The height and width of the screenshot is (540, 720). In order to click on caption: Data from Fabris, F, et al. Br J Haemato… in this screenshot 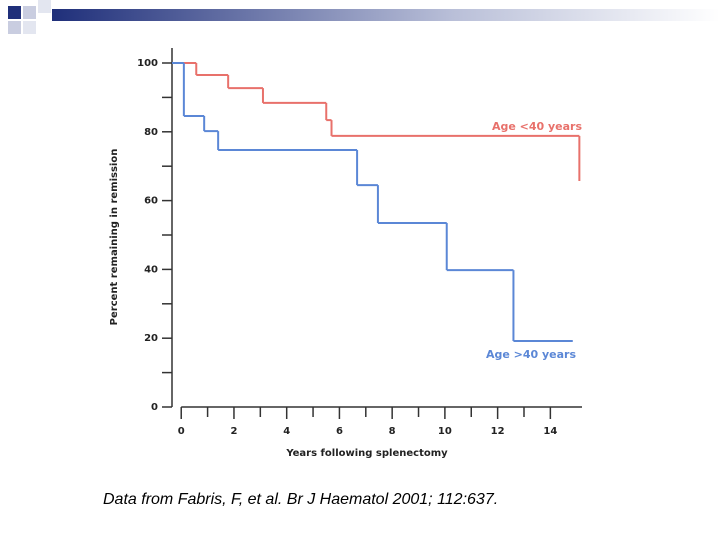, I will do `click(300, 499)`.